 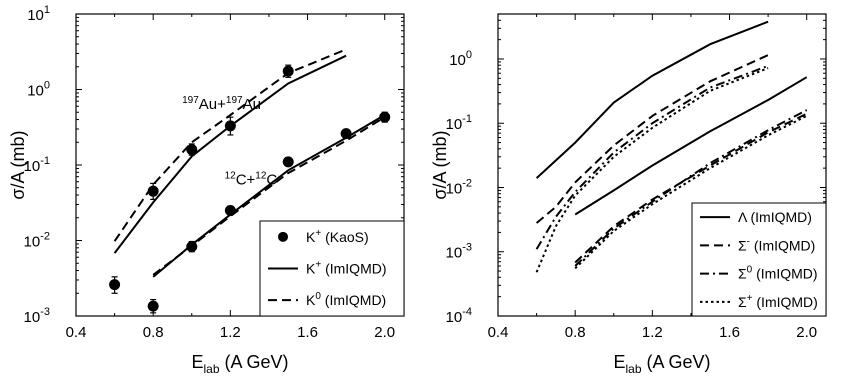 I want to click on system-annotation: 197Au+197Au, so click(x=221, y=104).